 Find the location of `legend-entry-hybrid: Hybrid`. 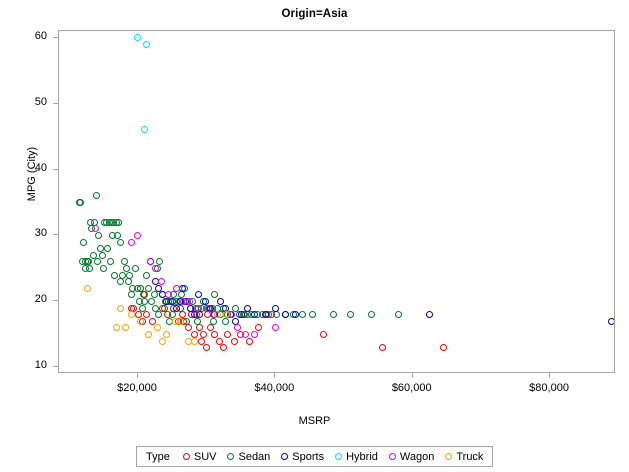

legend-entry-hybrid: Hybrid is located at coordinates (356, 457).